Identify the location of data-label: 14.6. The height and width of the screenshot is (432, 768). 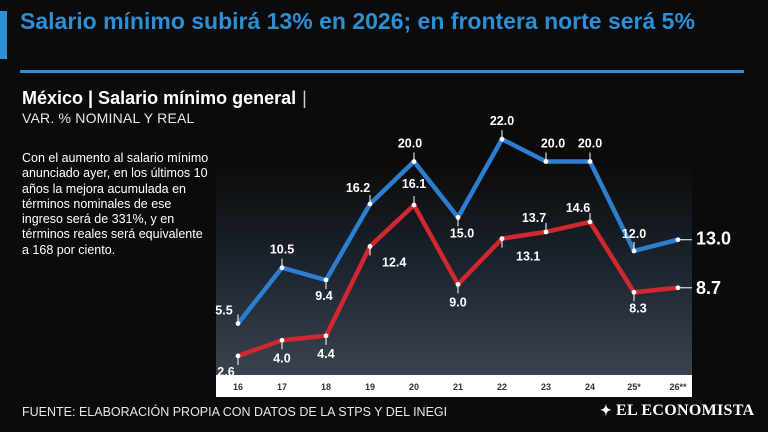
(578, 208).